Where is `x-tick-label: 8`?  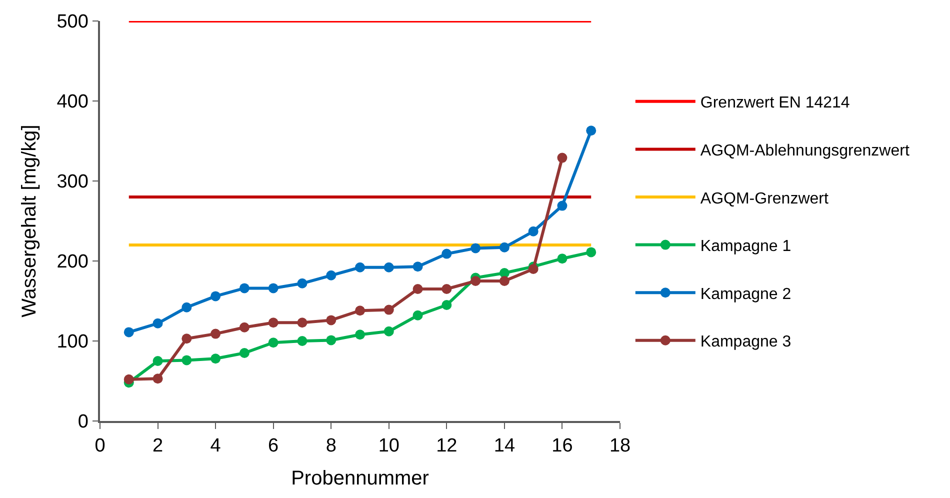
x-tick-label: 8 is located at coordinates (331, 446).